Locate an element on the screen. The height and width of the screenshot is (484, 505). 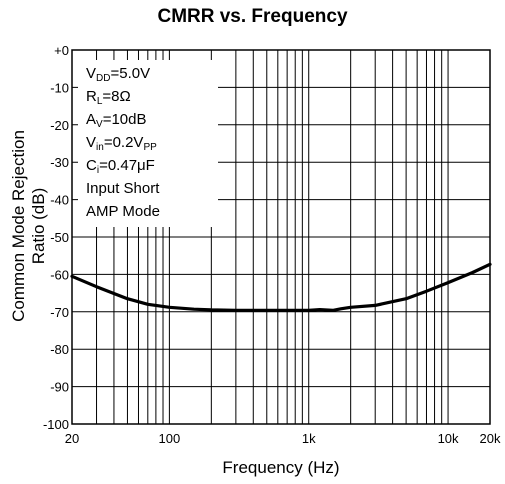
y-tick-label: +0 is located at coordinates (61, 50).